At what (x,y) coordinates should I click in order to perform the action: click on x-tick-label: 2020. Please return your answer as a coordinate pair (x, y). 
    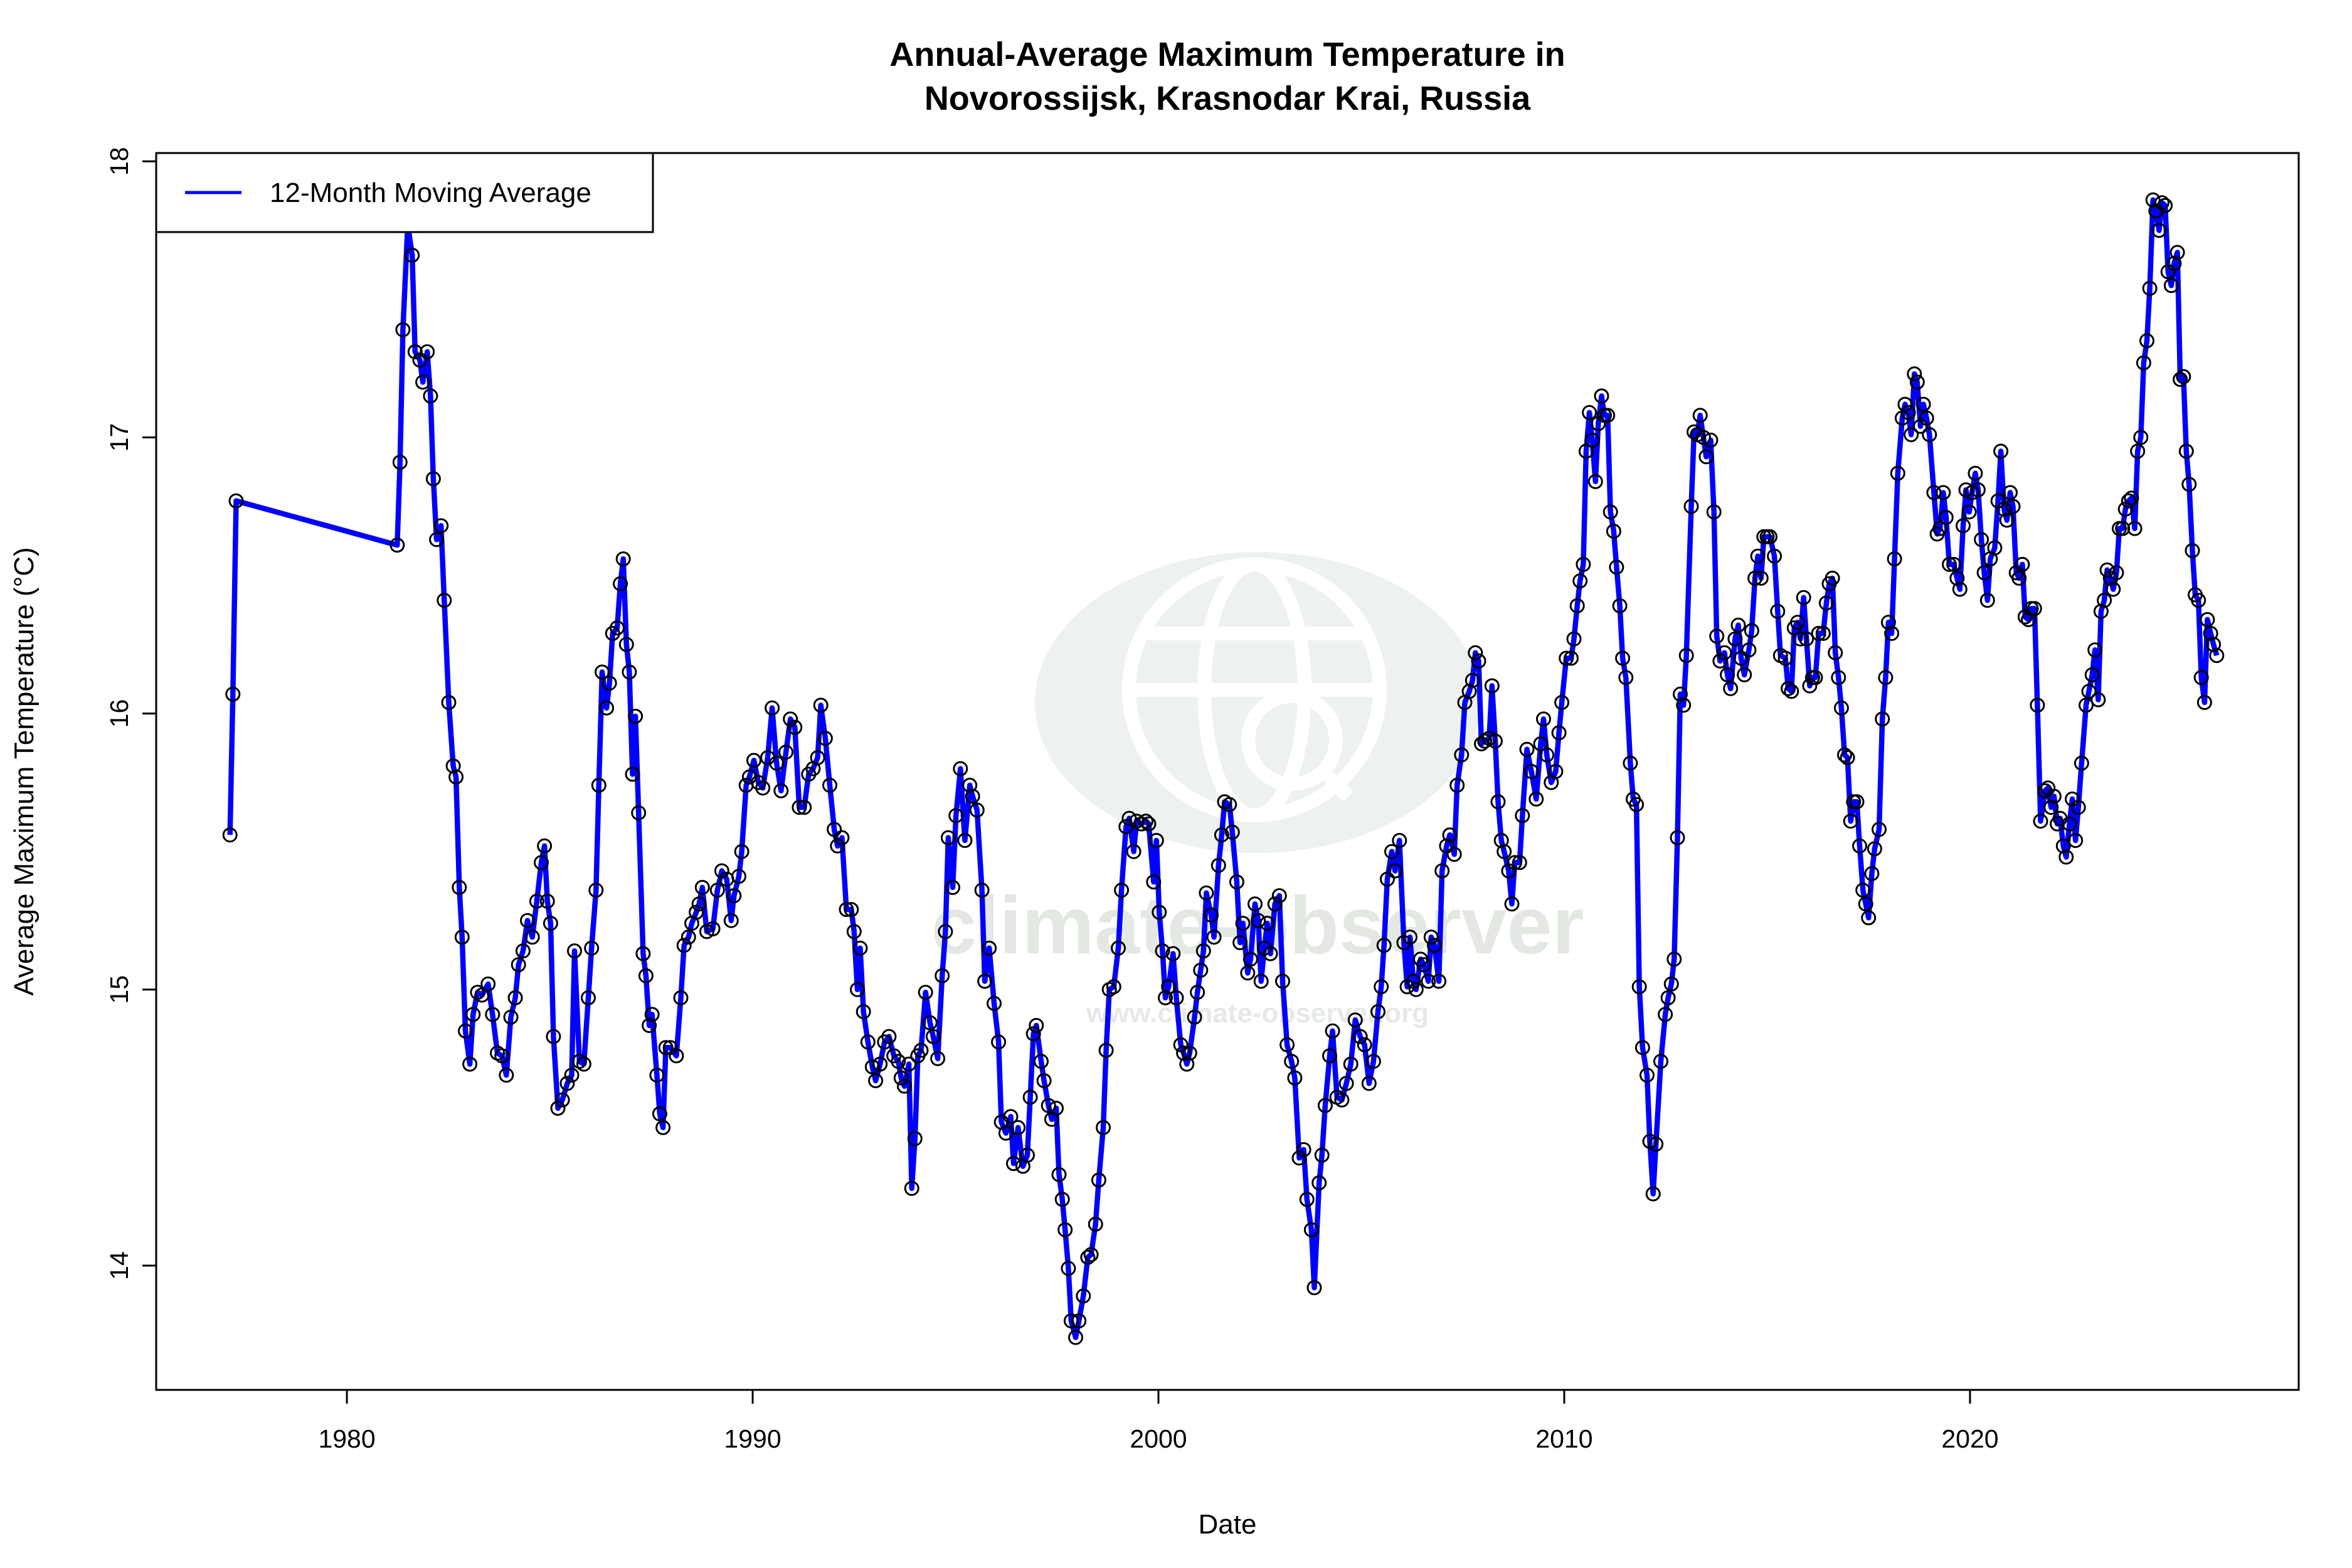
    Looking at the image, I should click on (1969, 1438).